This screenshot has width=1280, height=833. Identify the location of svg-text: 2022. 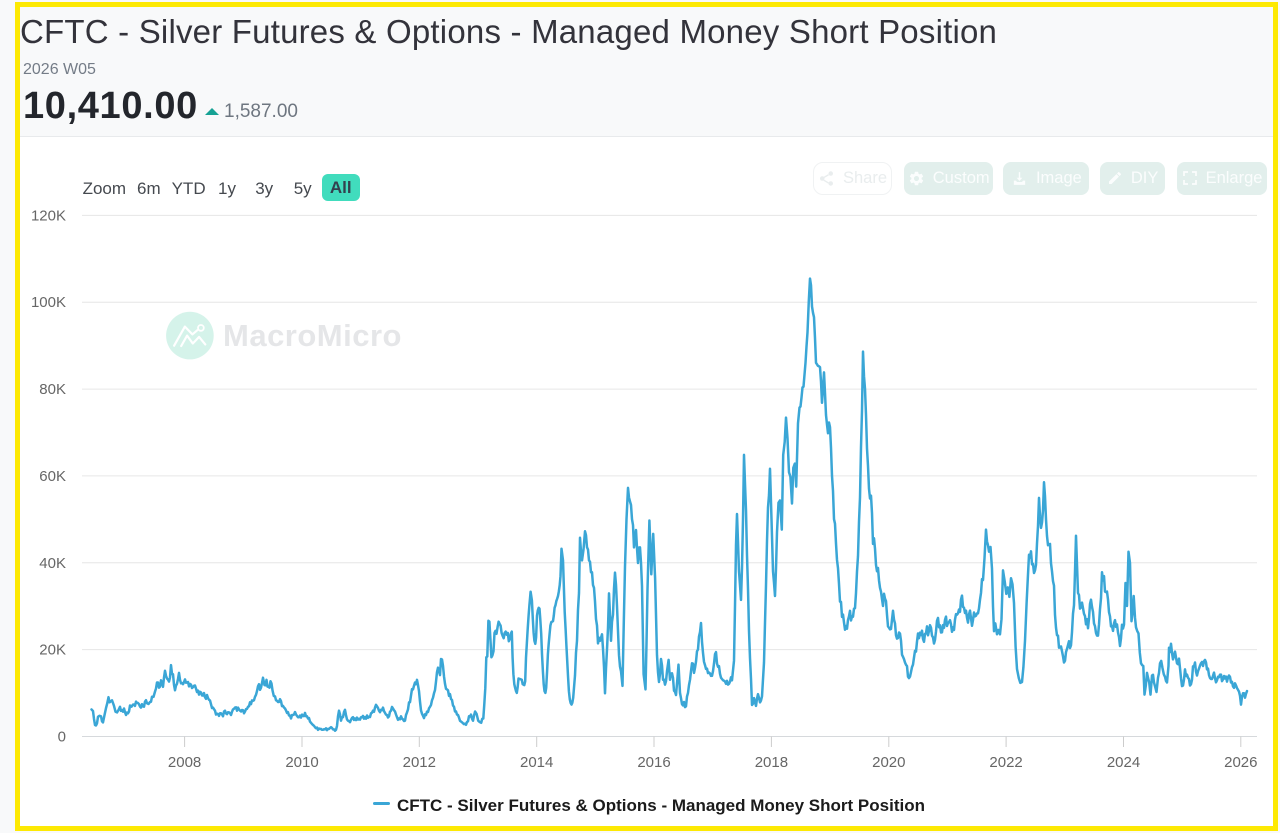
(1005, 762).